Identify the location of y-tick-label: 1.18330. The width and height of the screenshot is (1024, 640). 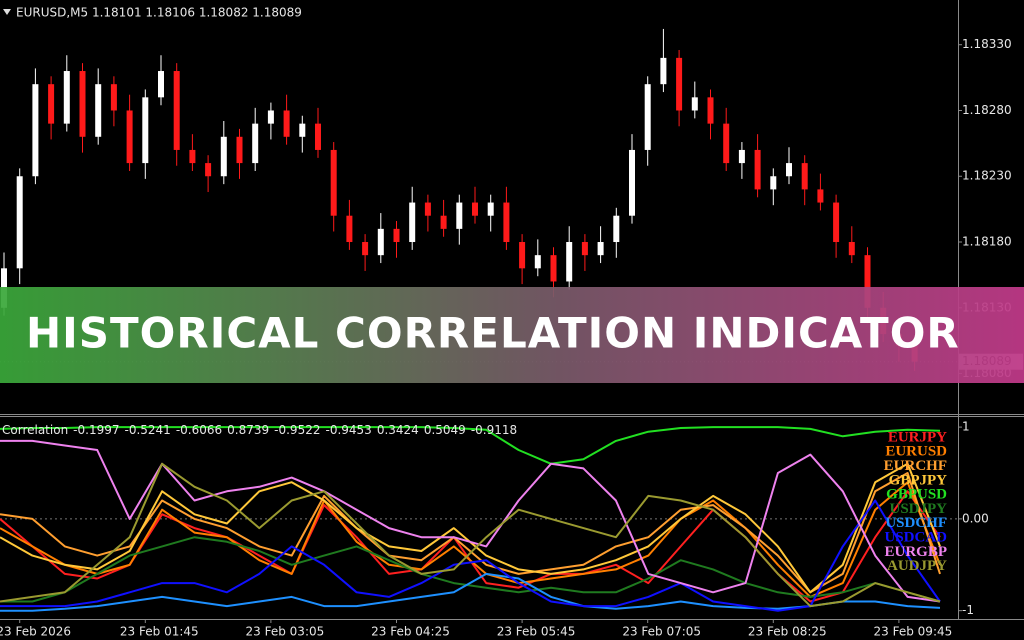
(987, 44).